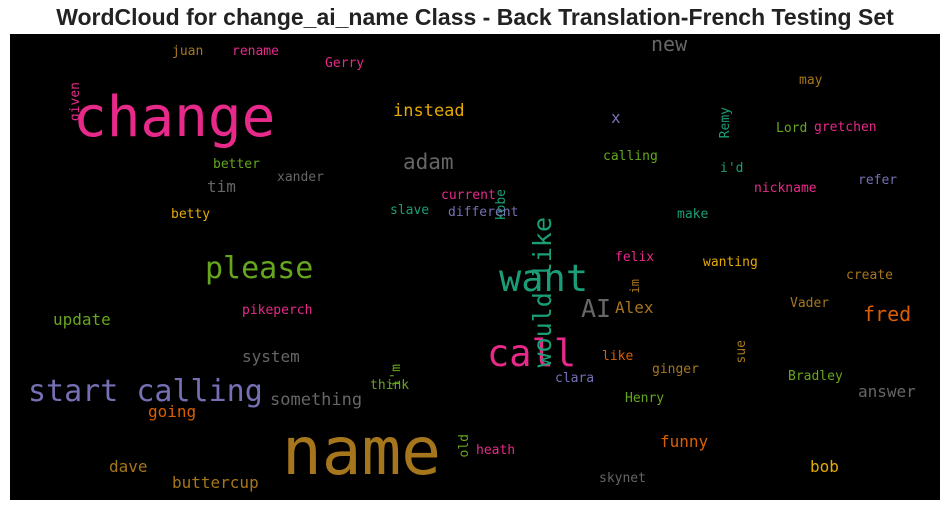 The image size is (950, 511). What do you see at coordinates (730, 262) in the screenshot?
I see `word-wanting: wanting` at bounding box center [730, 262].